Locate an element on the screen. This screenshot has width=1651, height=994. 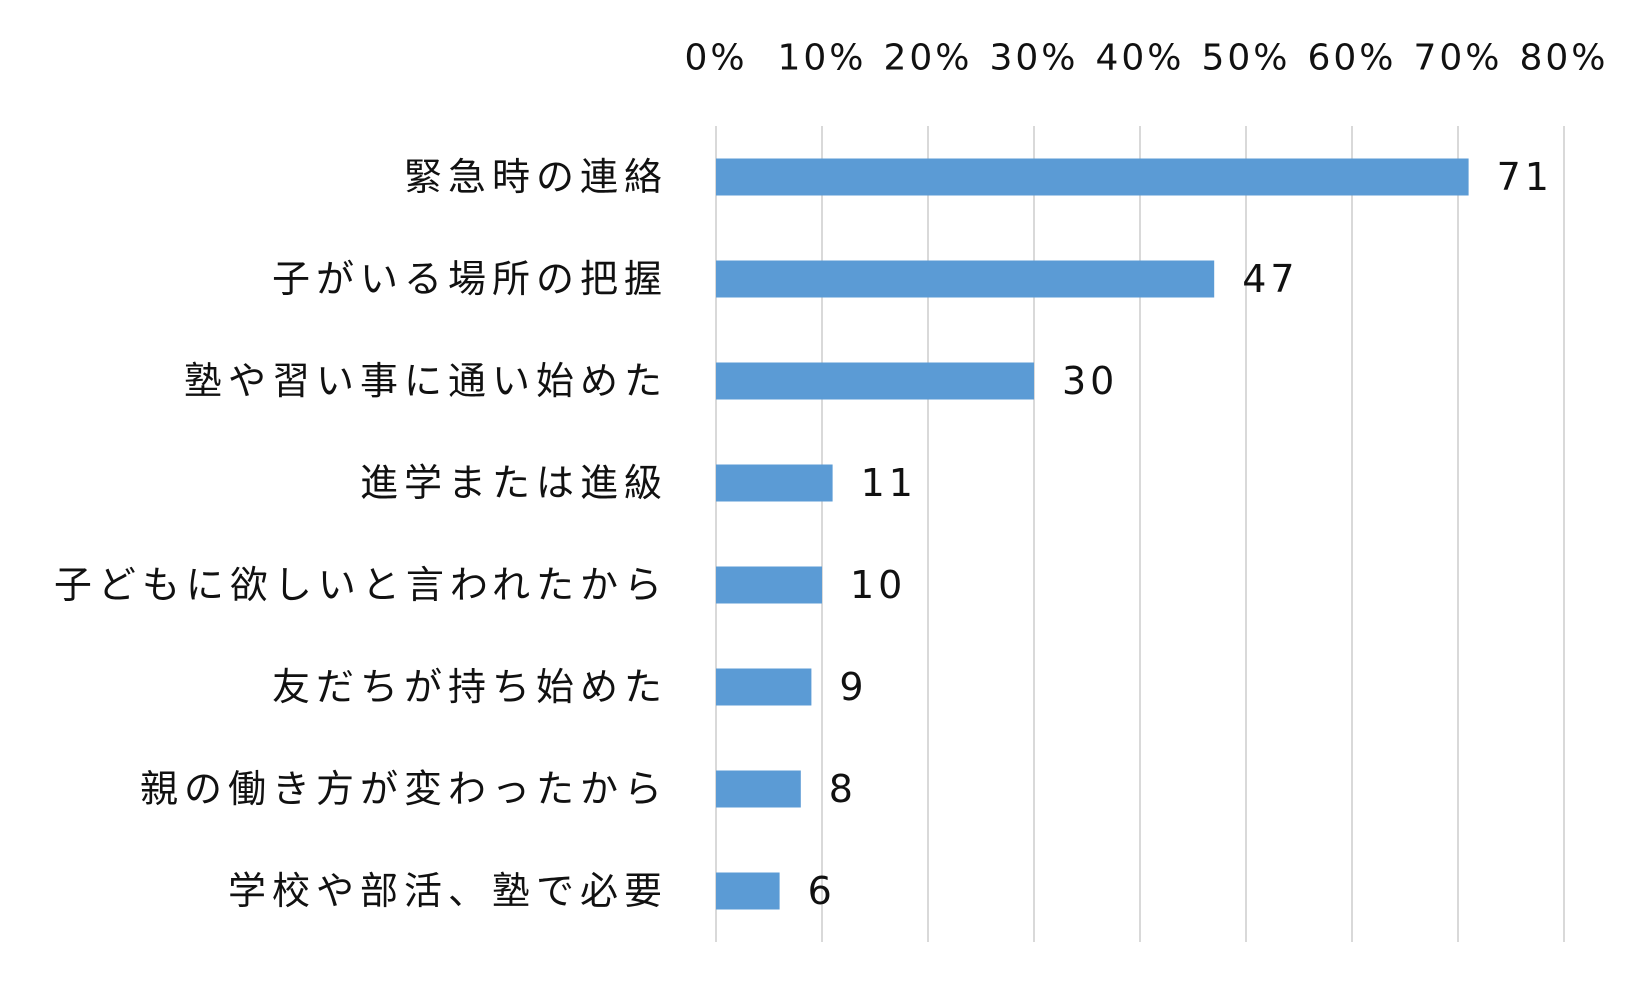
category-label: 進学または進級 is located at coordinates (514, 483).